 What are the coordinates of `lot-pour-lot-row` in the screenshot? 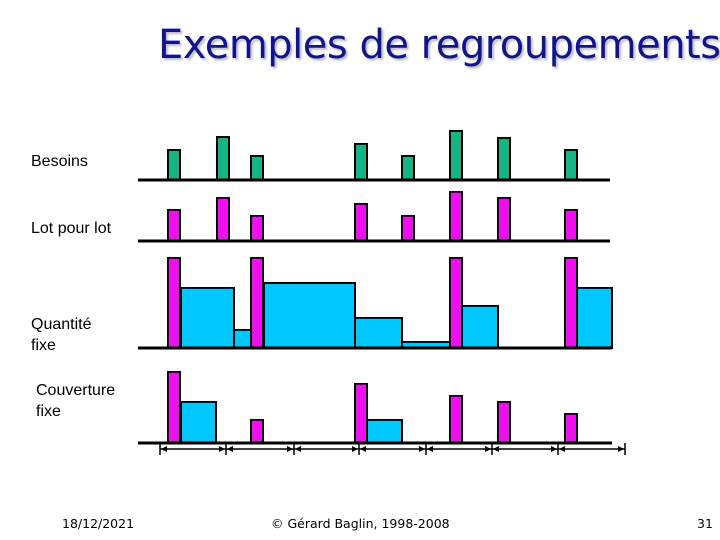 It's located at (374, 217).